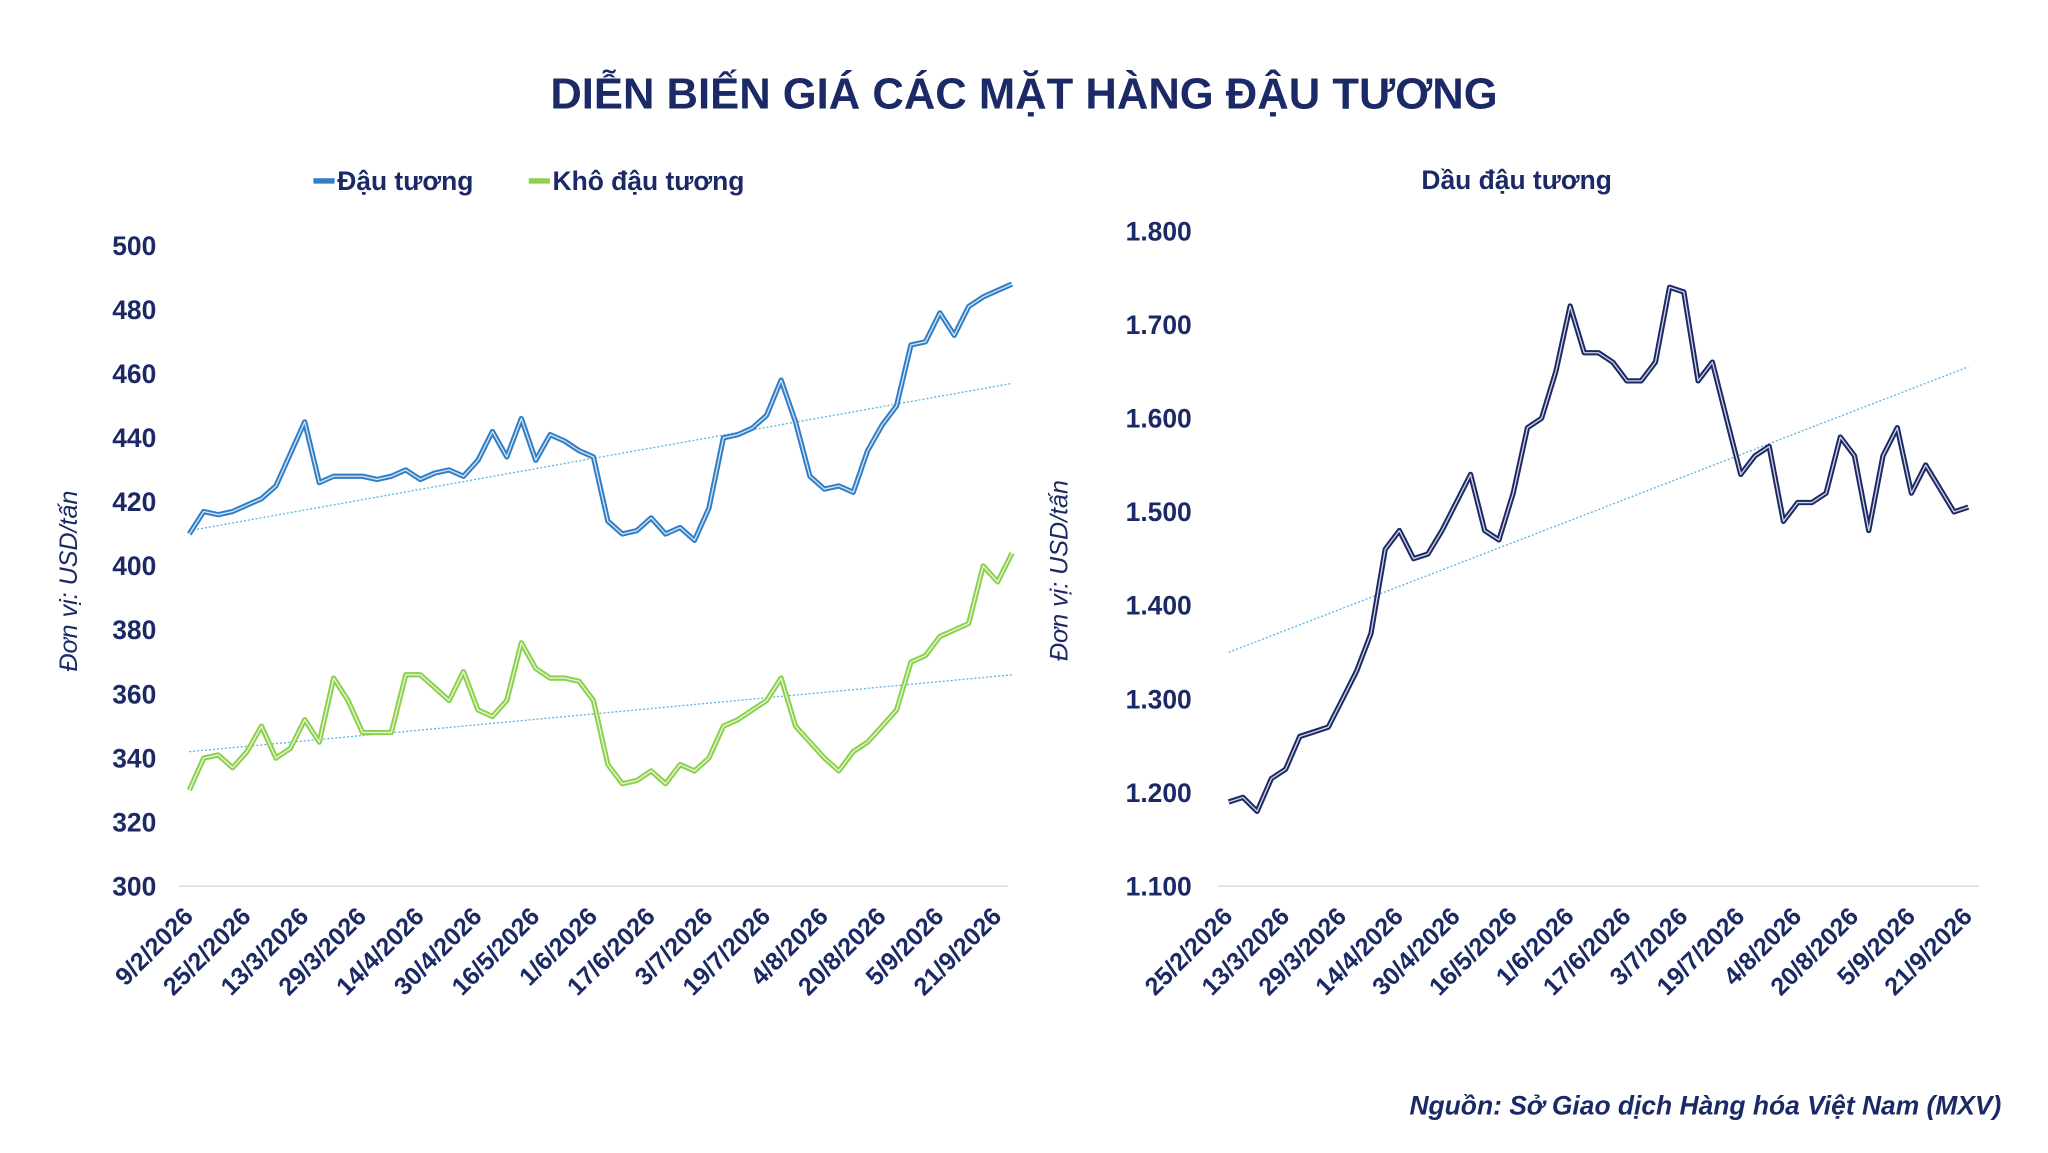 The width and height of the screenshot is (2048, 1153). What do you see at coordinates (134, 438) in the screenshot?
I see `y-tick-label: 440` at bounding box center [134, 438].